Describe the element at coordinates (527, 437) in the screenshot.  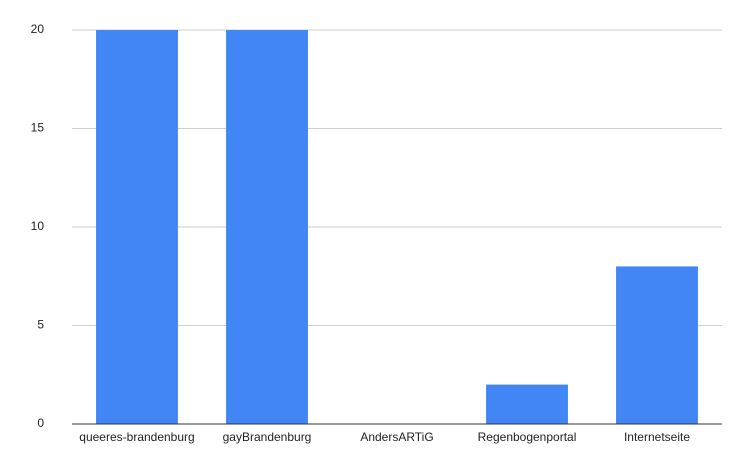
I see `x-tick-label: Regenbogenportal` at that location.